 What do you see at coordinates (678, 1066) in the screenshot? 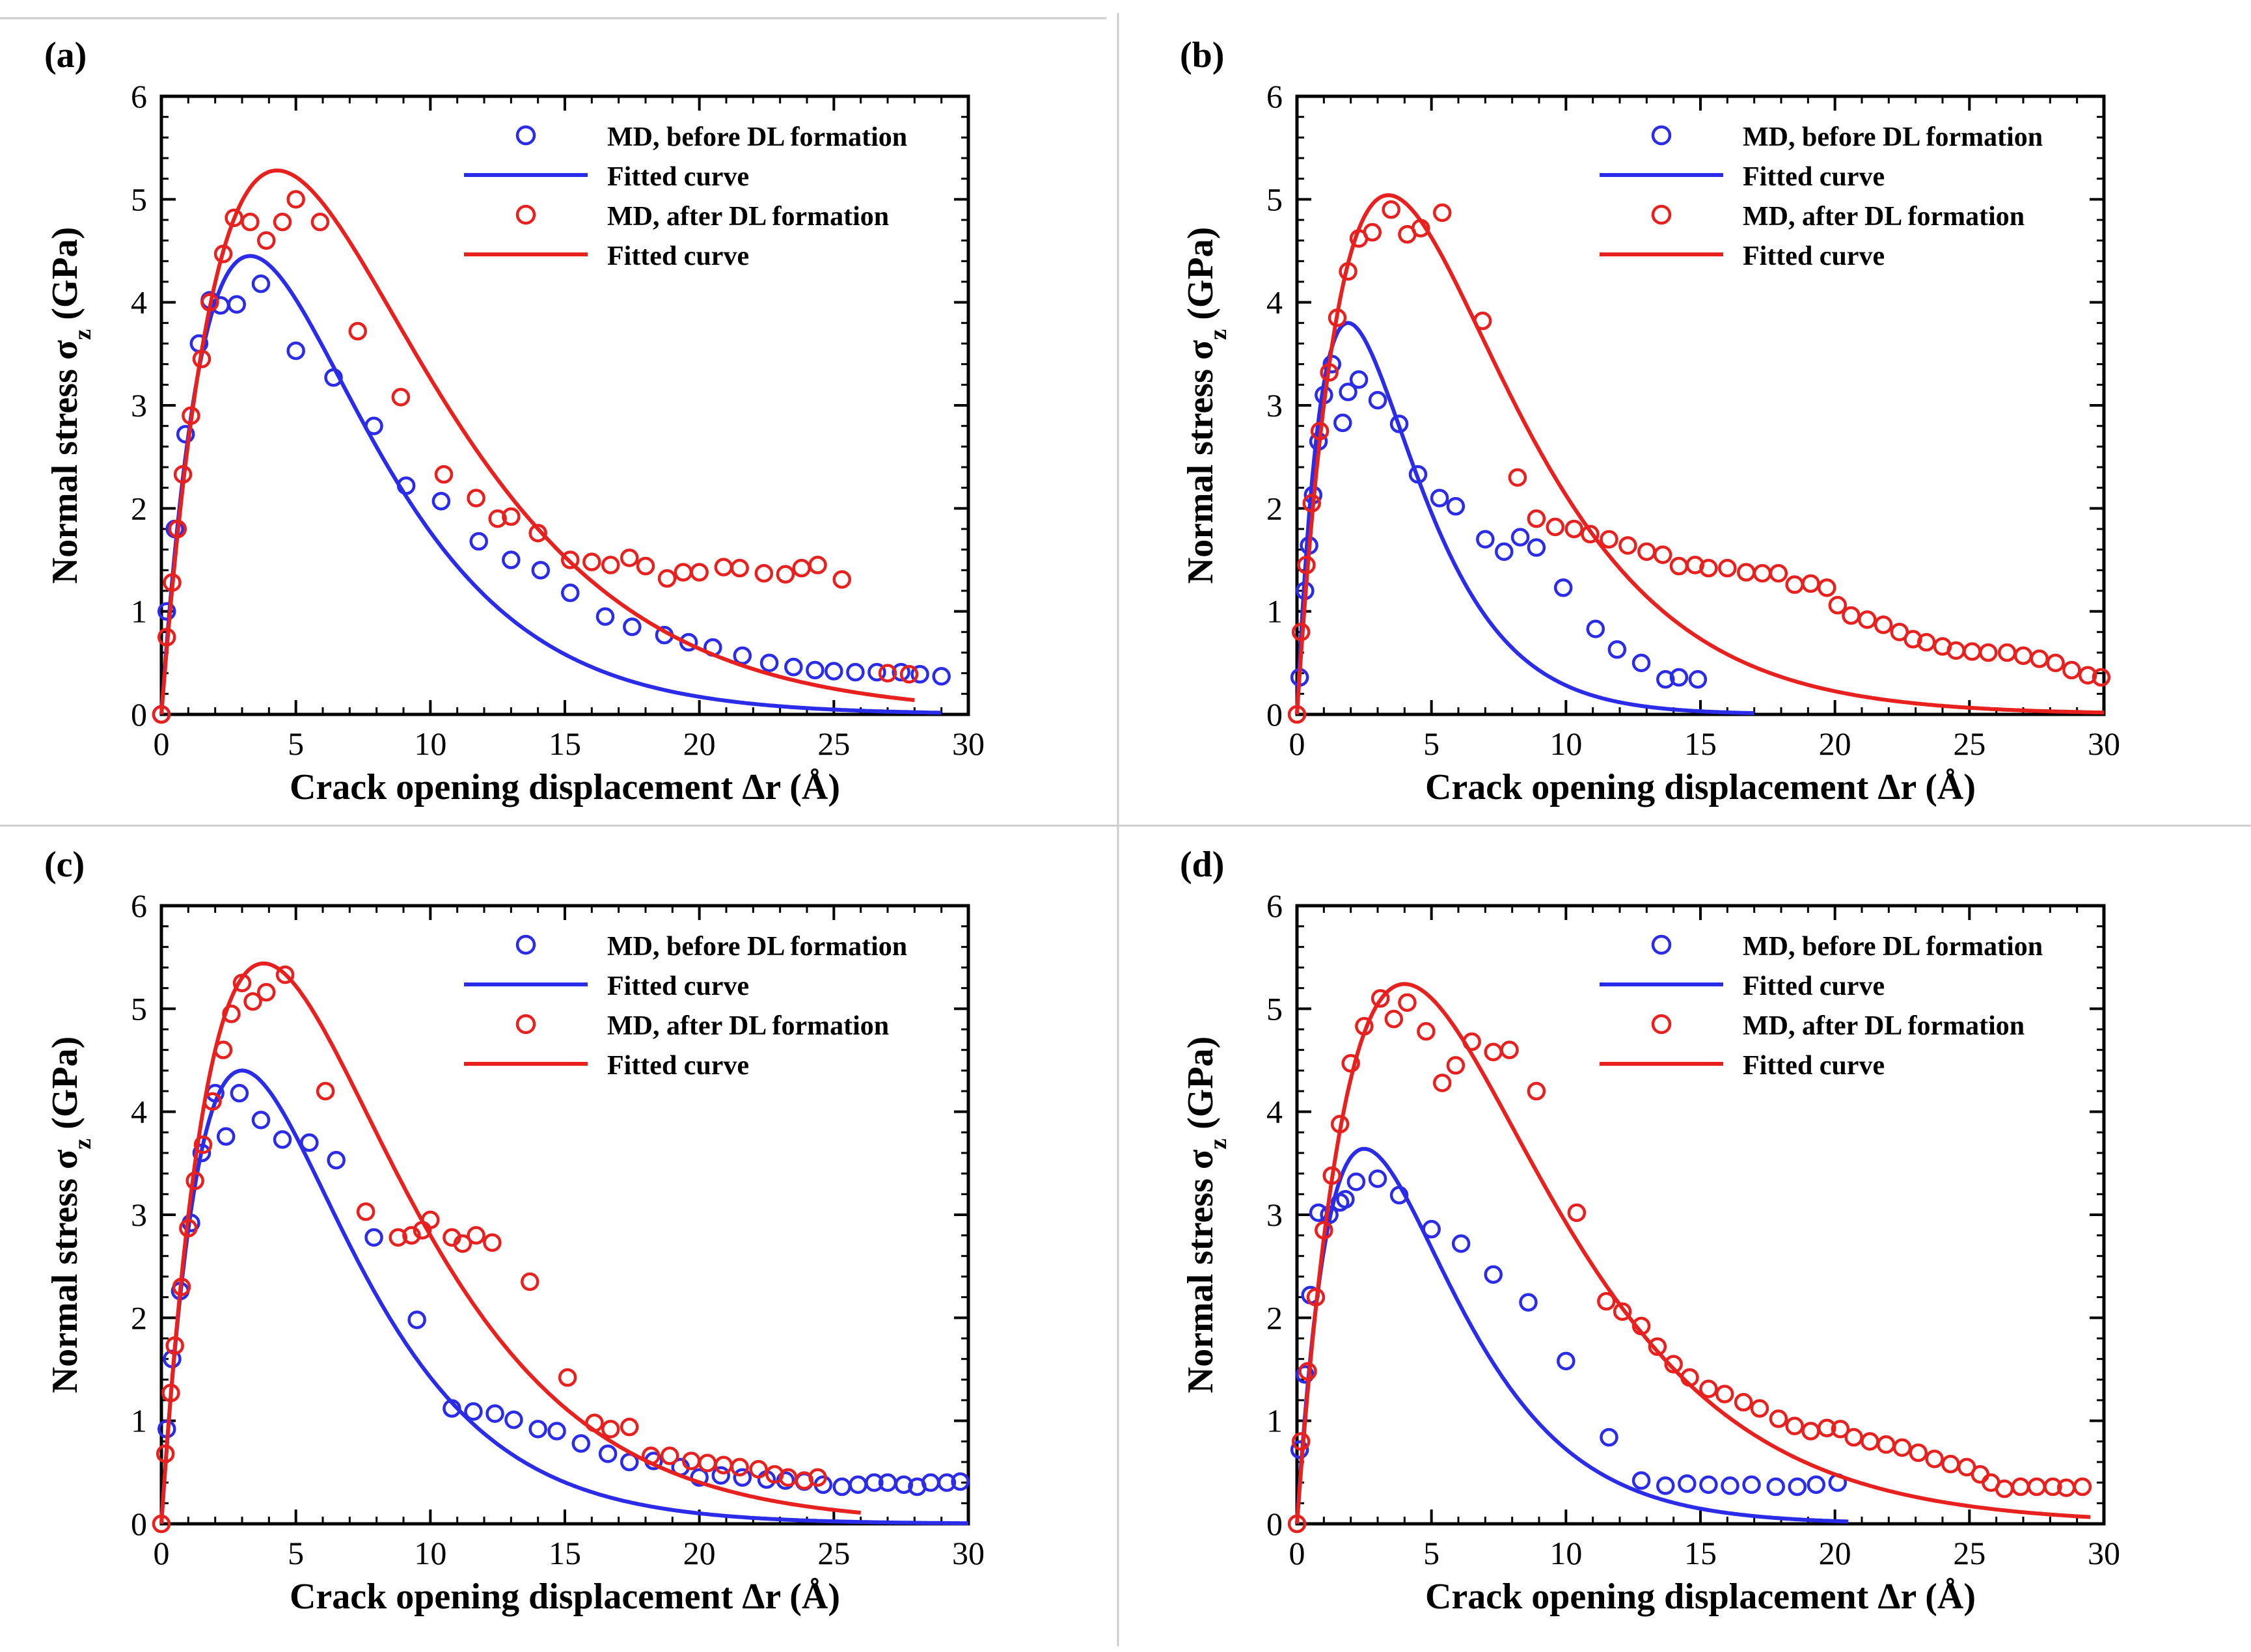
I see `legend-entry-label: Fitted curve` at bounding box center [678, 1066].